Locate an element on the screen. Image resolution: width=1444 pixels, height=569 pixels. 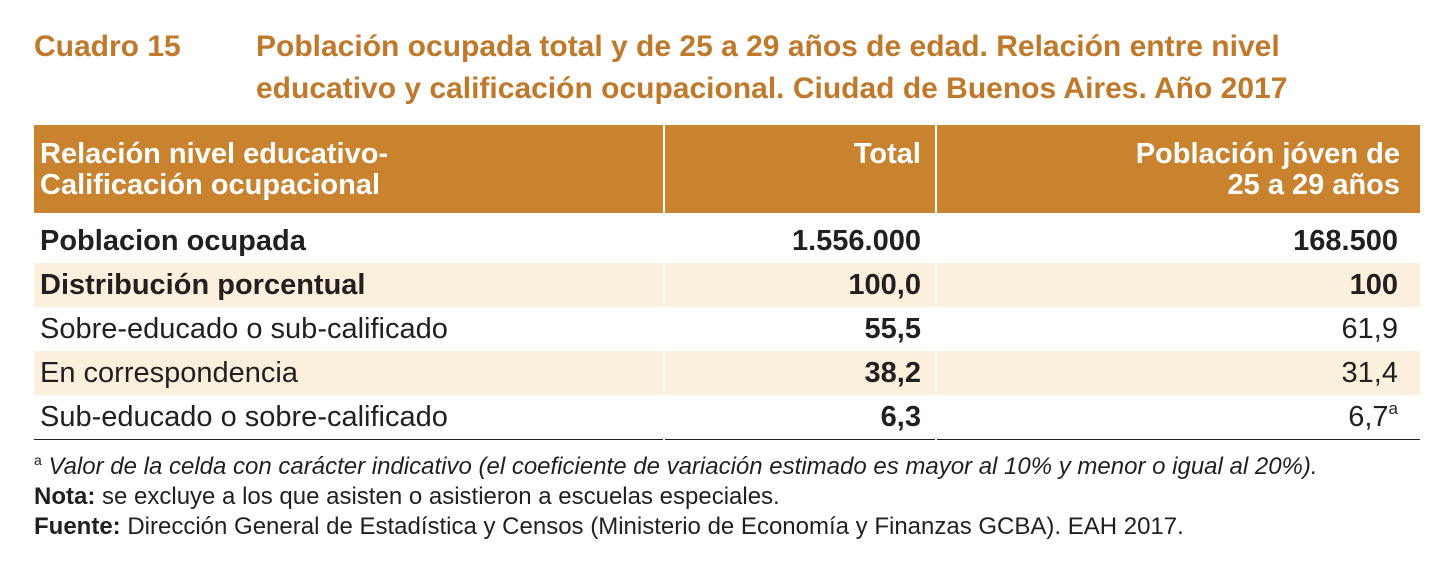
column-header-total: Total is located at coordinates (800, 169).